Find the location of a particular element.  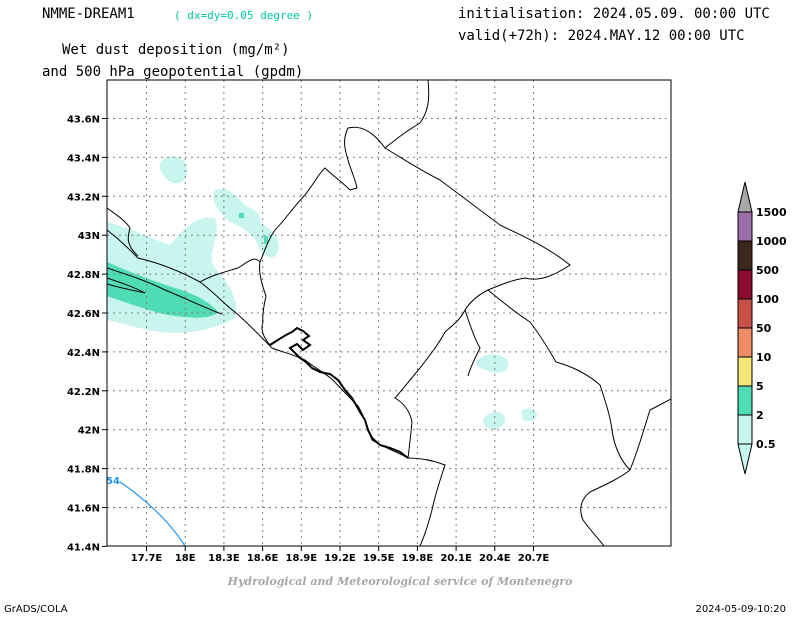

resolution-label: ( dx=dy=0.05 degree ) is located at coordinates (244, 15).